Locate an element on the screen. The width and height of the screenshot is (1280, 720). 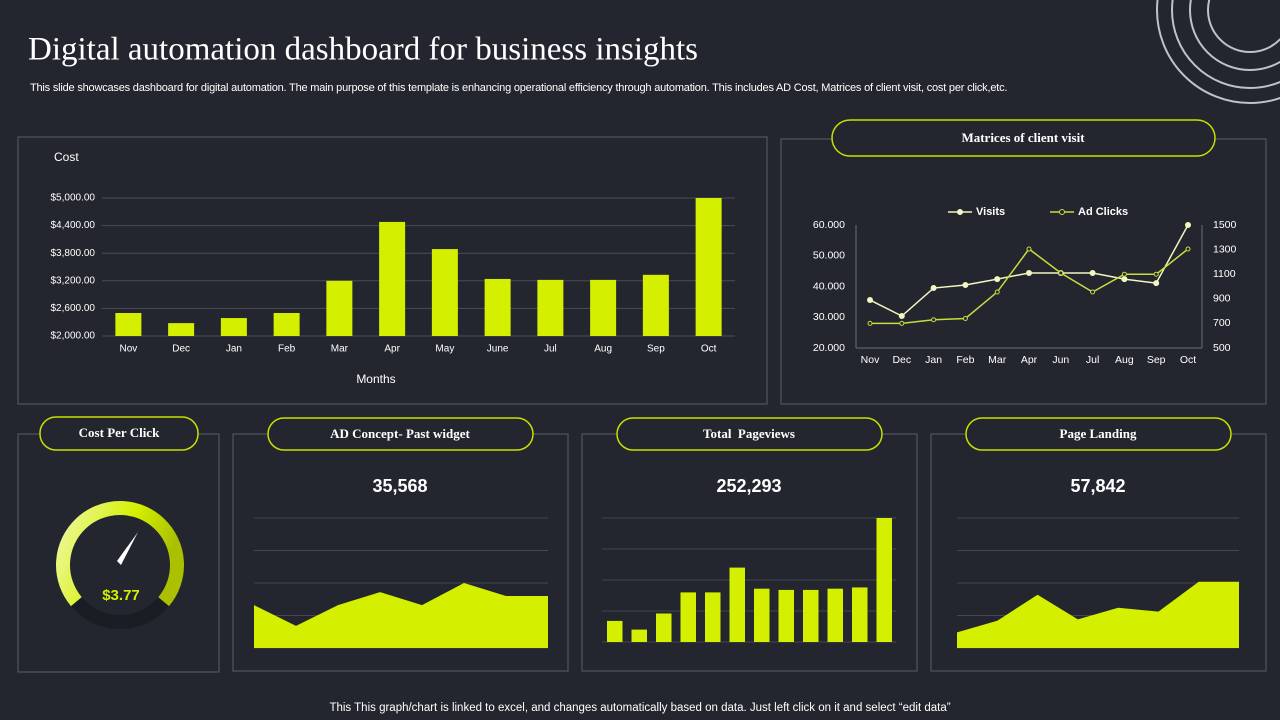
x-tick-label: Jun is located at coordinates (1060, 360).